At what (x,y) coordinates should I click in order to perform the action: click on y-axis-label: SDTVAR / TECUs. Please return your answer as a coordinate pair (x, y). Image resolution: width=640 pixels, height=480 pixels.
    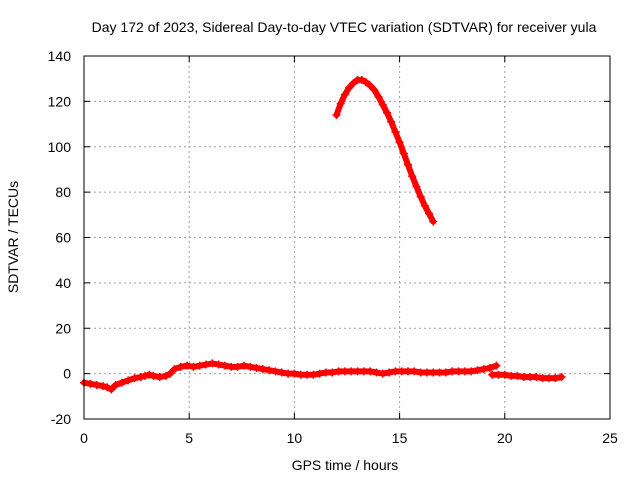
    Looking at the image, I should click on (13, 237).